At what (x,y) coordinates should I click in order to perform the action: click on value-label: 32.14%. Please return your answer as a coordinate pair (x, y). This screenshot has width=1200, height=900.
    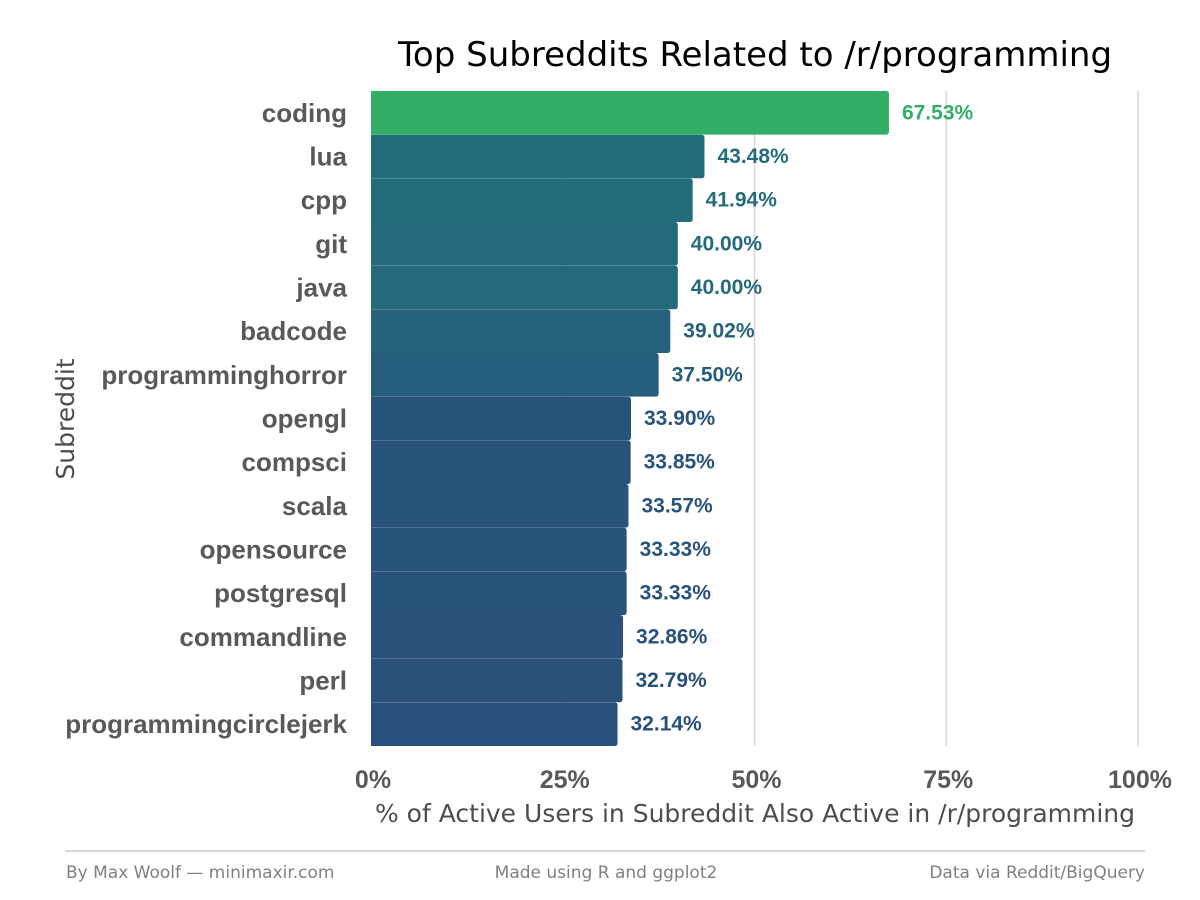
    Looking at the image, I should click on (667, 724).